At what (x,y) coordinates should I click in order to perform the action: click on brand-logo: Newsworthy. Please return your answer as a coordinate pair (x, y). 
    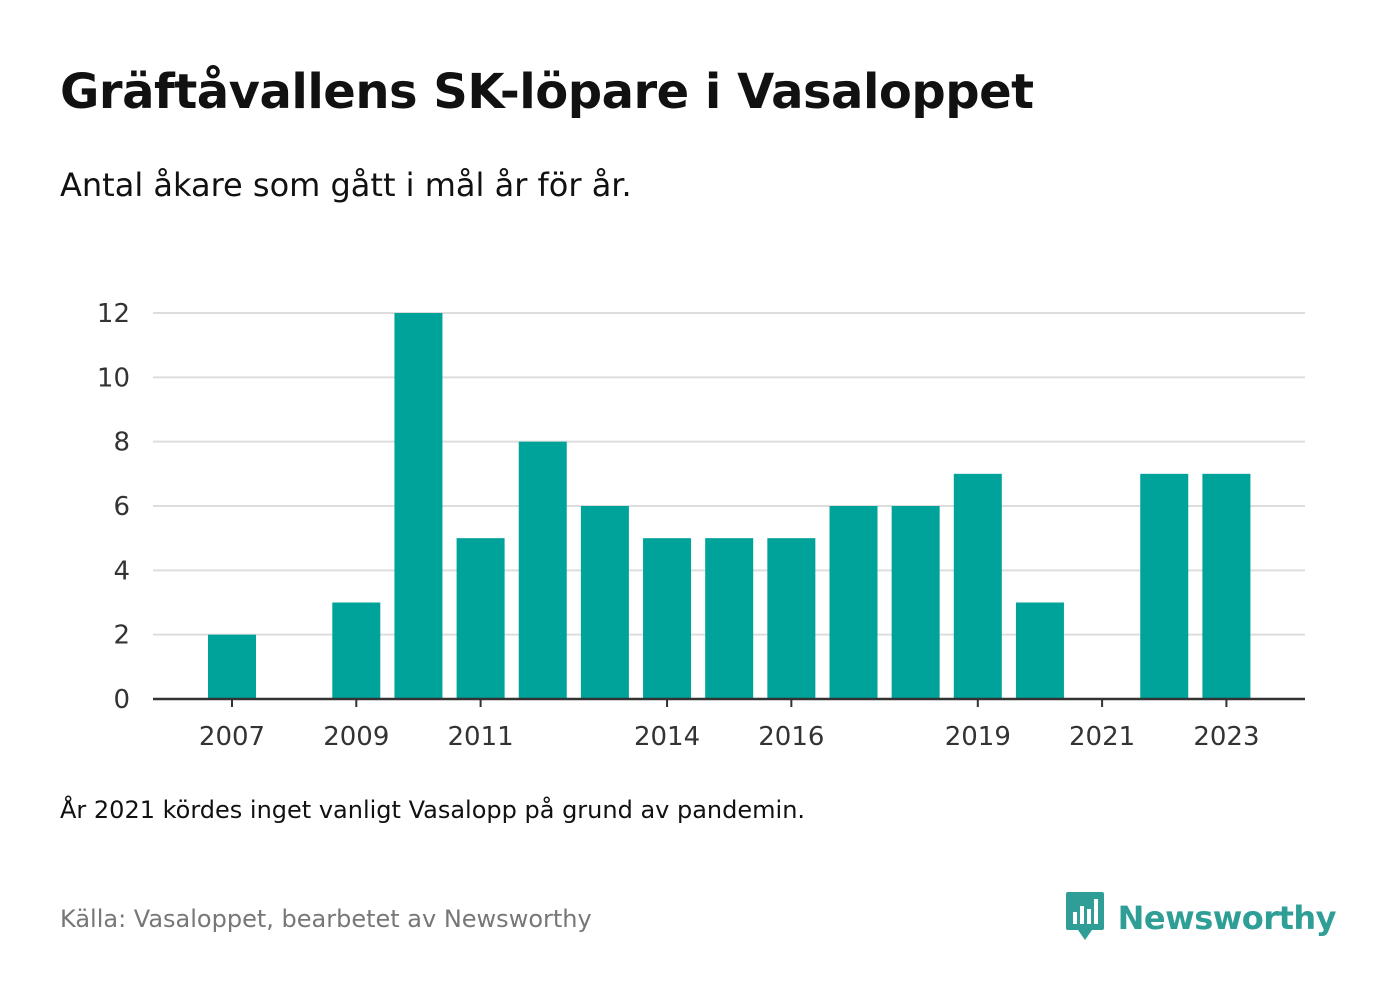
    Looking at the image, I should click on (1200, 918).